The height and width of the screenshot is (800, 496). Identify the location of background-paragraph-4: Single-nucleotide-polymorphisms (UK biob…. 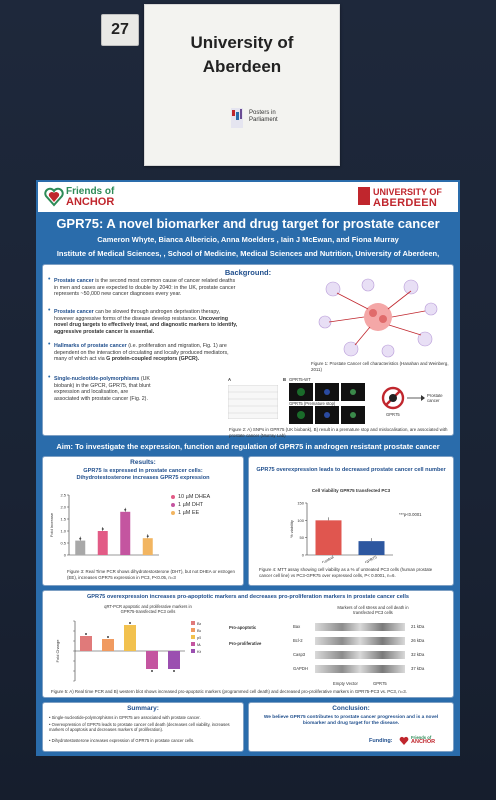
(104, 389).